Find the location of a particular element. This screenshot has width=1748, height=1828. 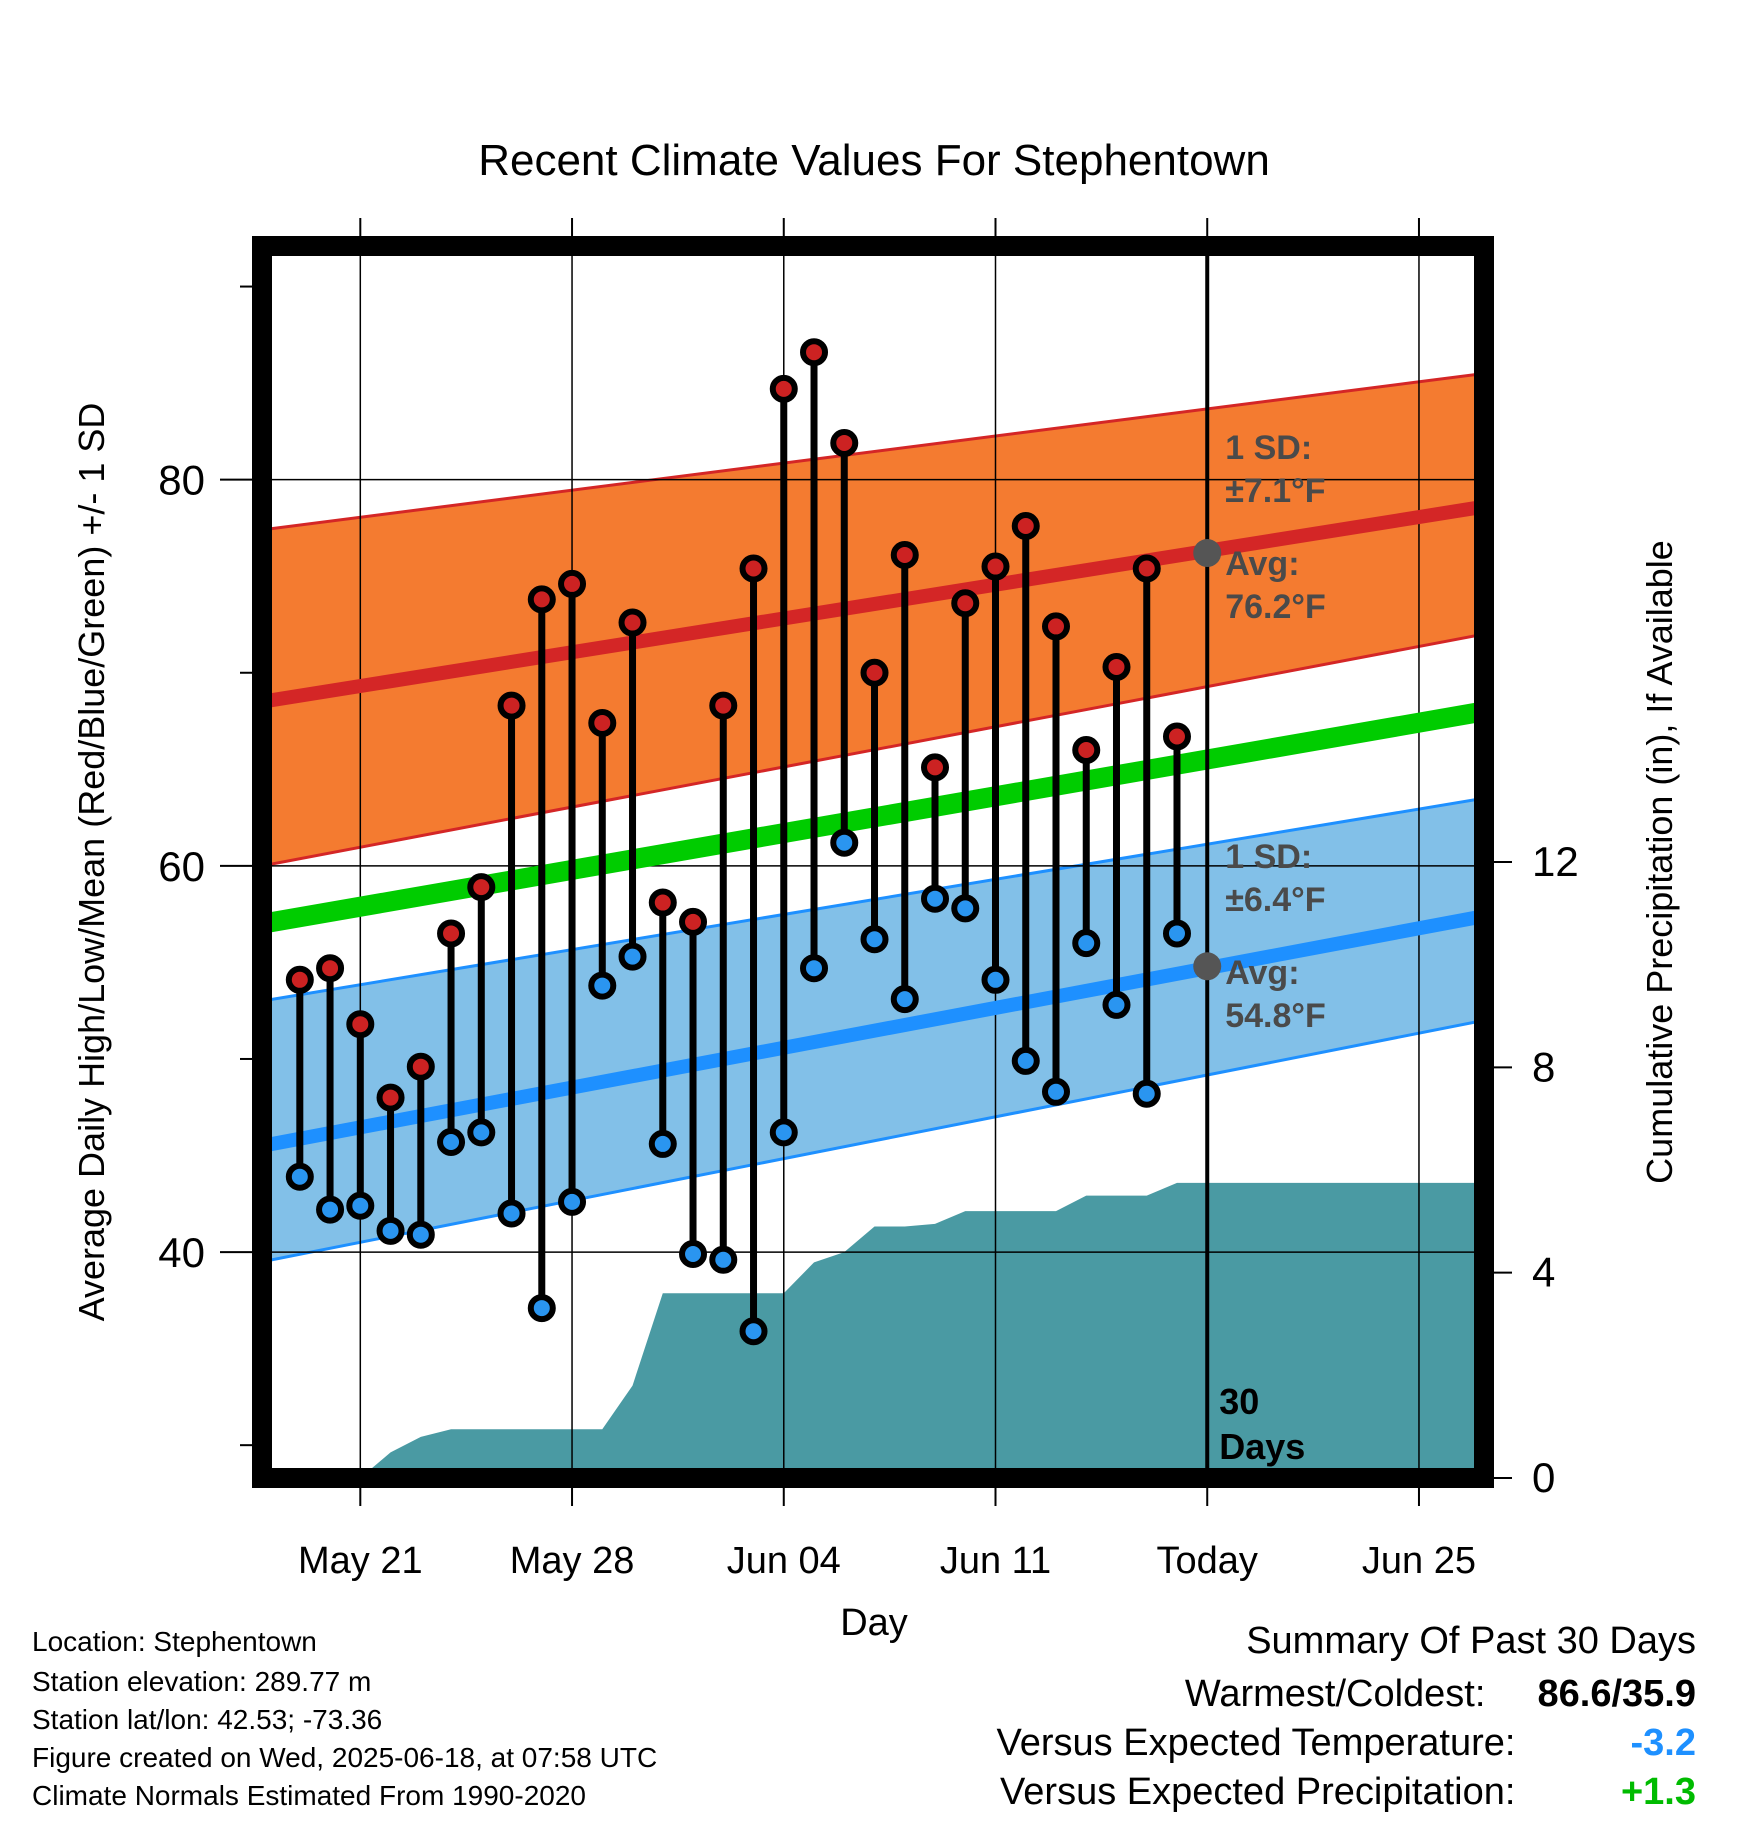

x-tick-label: Jun 11 is located at coordinates (995, 1561).